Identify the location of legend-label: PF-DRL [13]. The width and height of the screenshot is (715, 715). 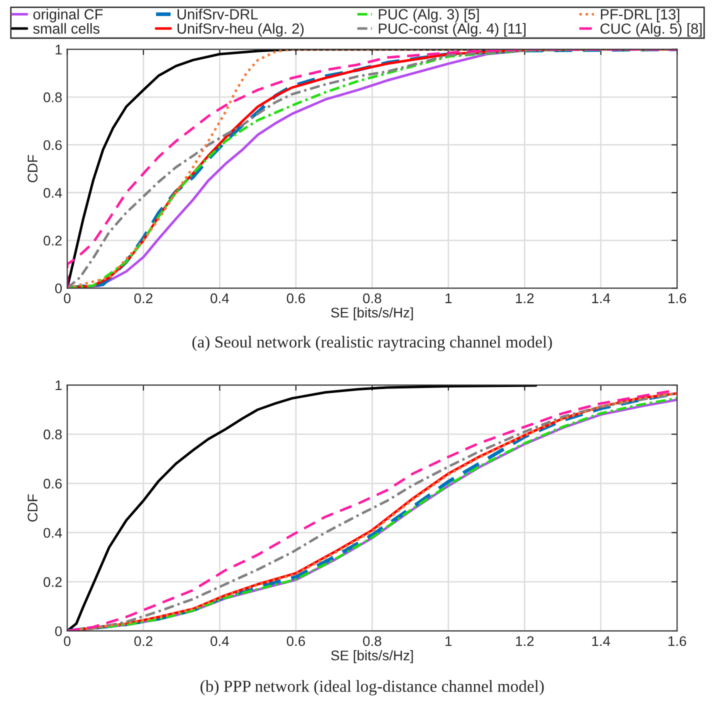
(640, 15).